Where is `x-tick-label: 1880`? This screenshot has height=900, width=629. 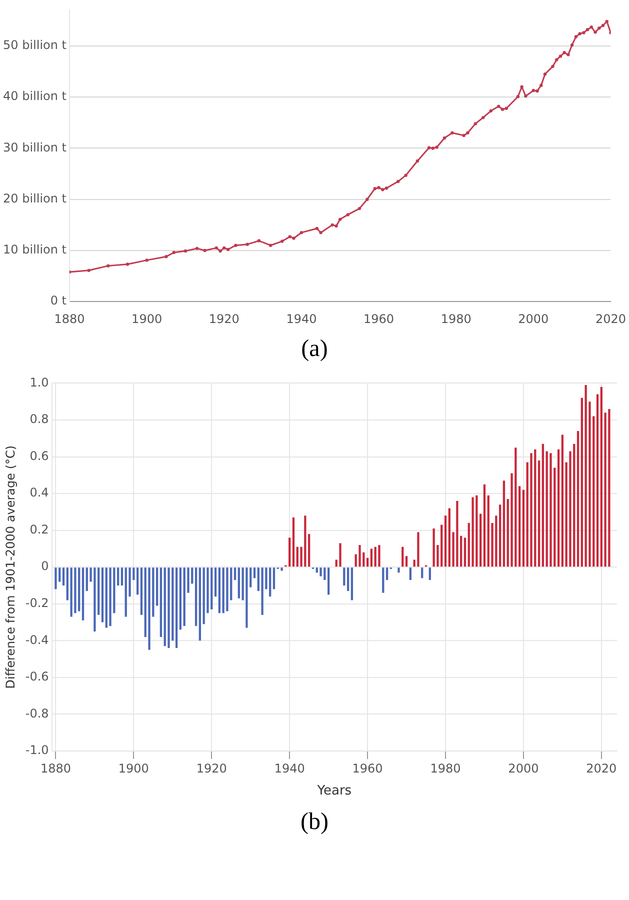
x-tick-label: 1880 is located at coordinates (55, 768).